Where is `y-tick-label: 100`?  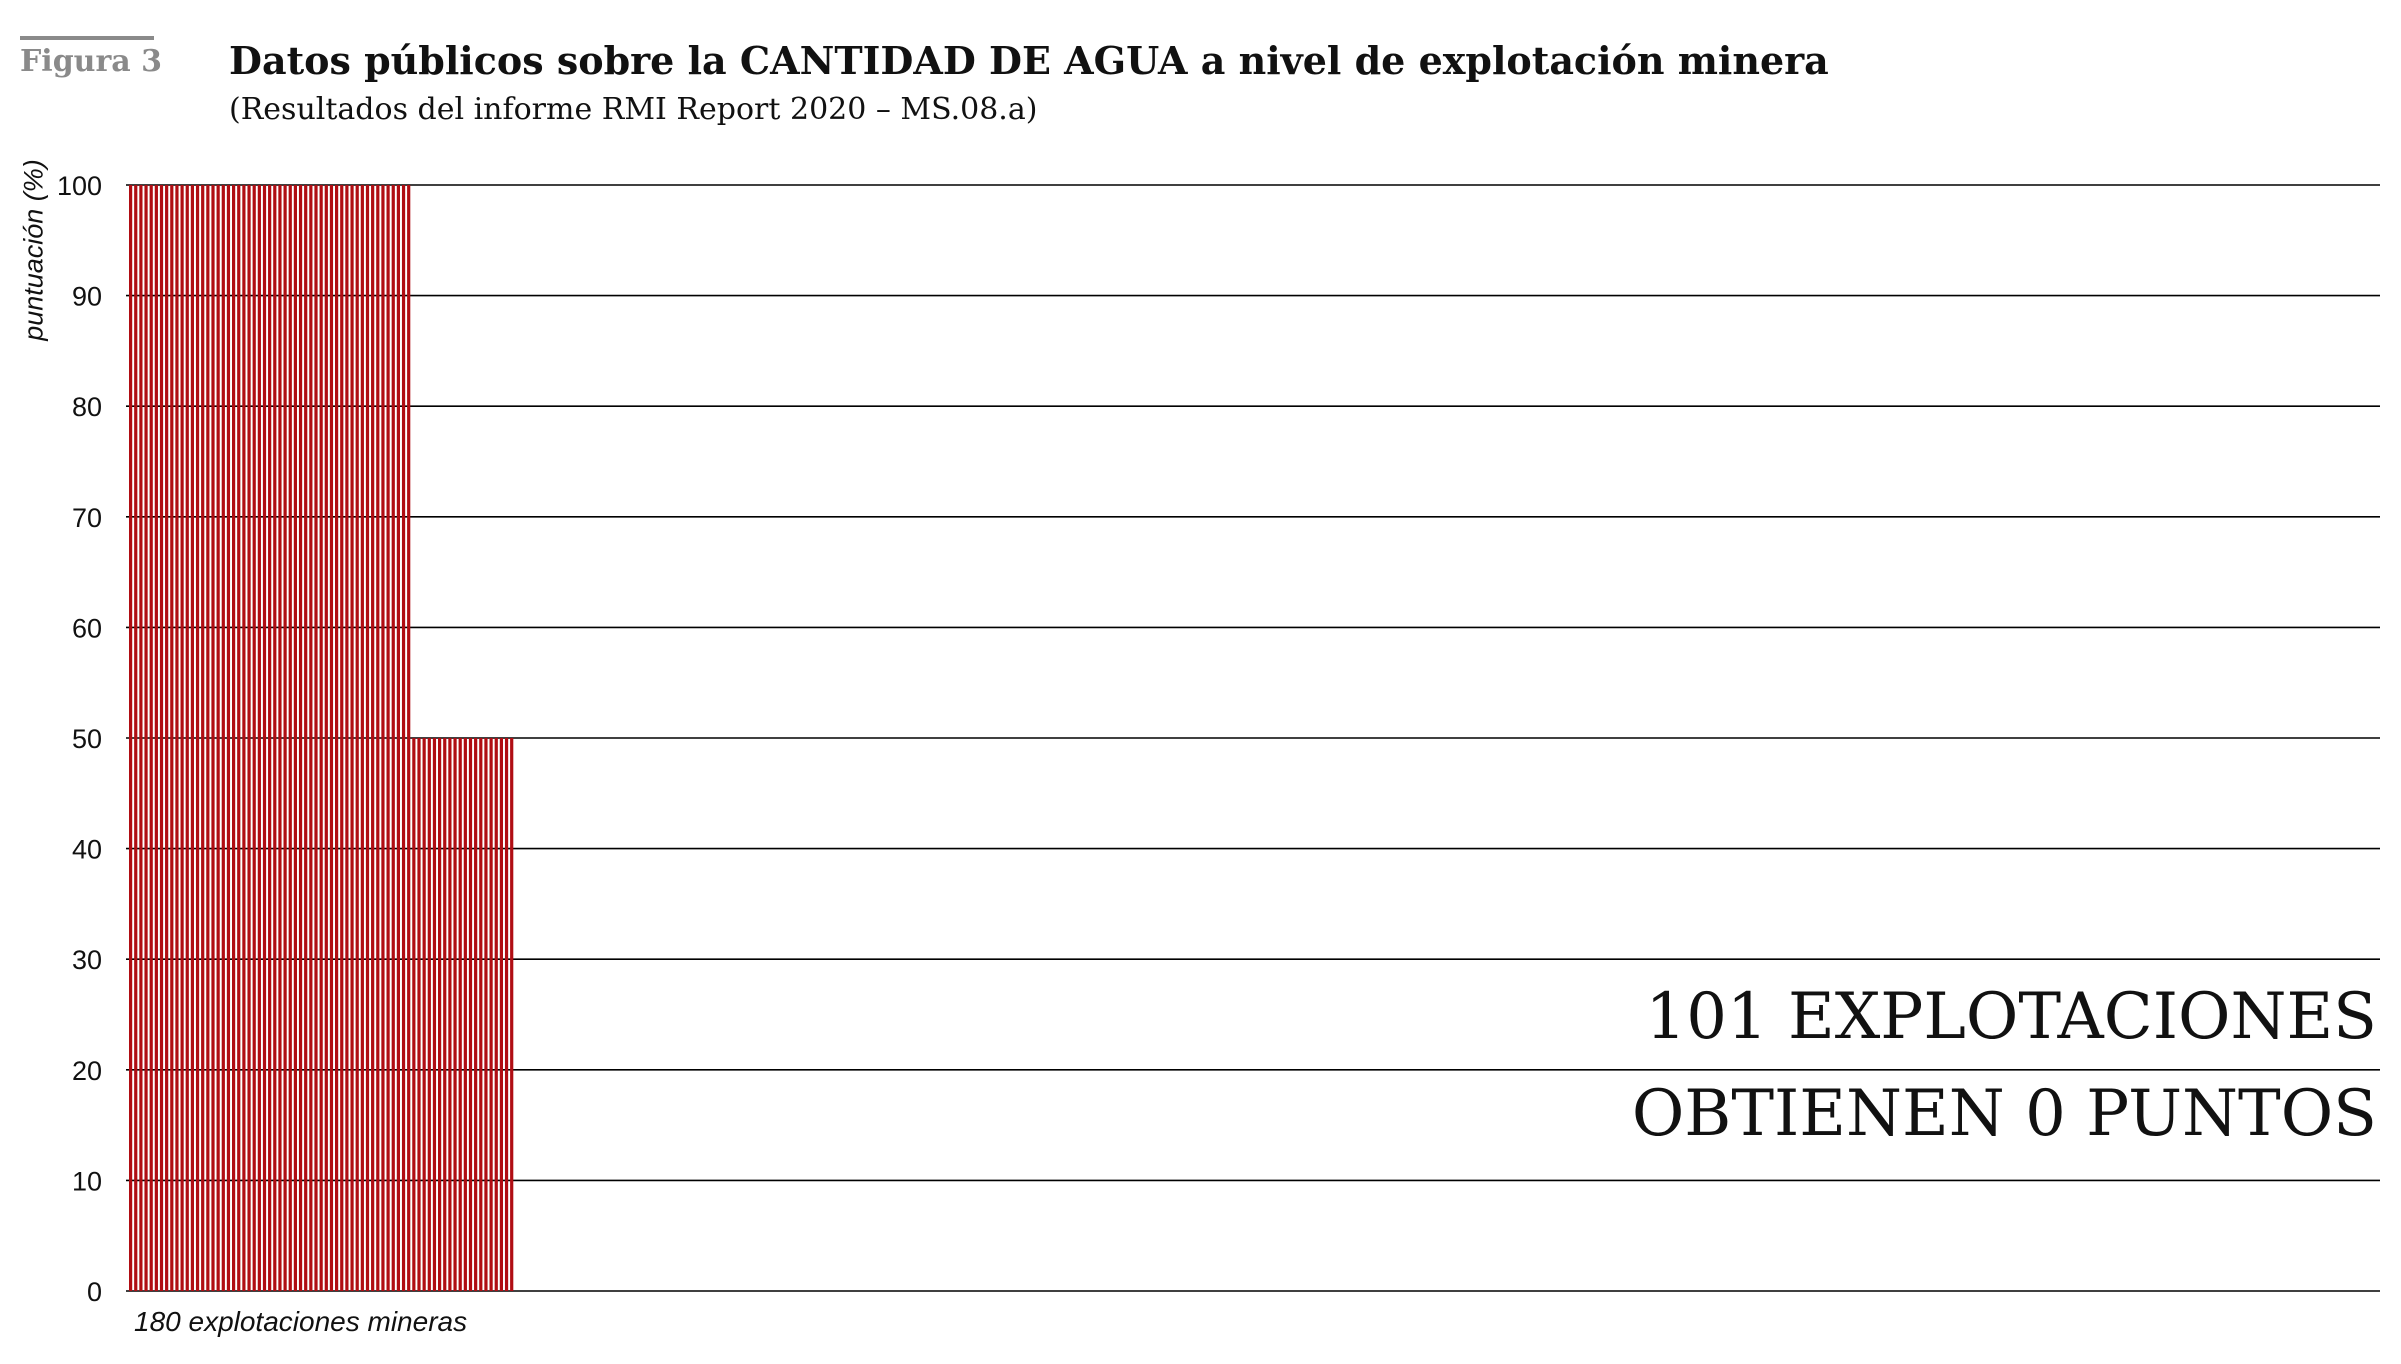 y-tick-label: 100 is located at coordinates (79, 186).